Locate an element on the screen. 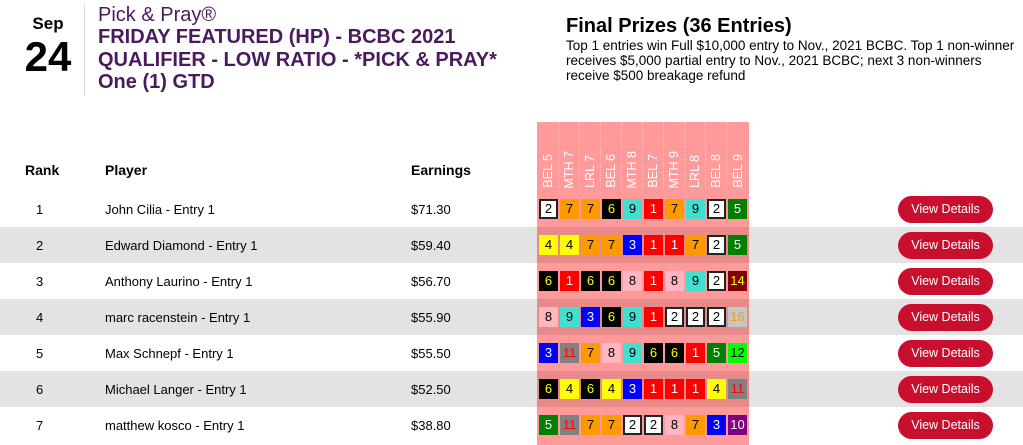 This screenshot has height=445, width=1023. race-header: MTH 8 is located at coordinates (632, 155).